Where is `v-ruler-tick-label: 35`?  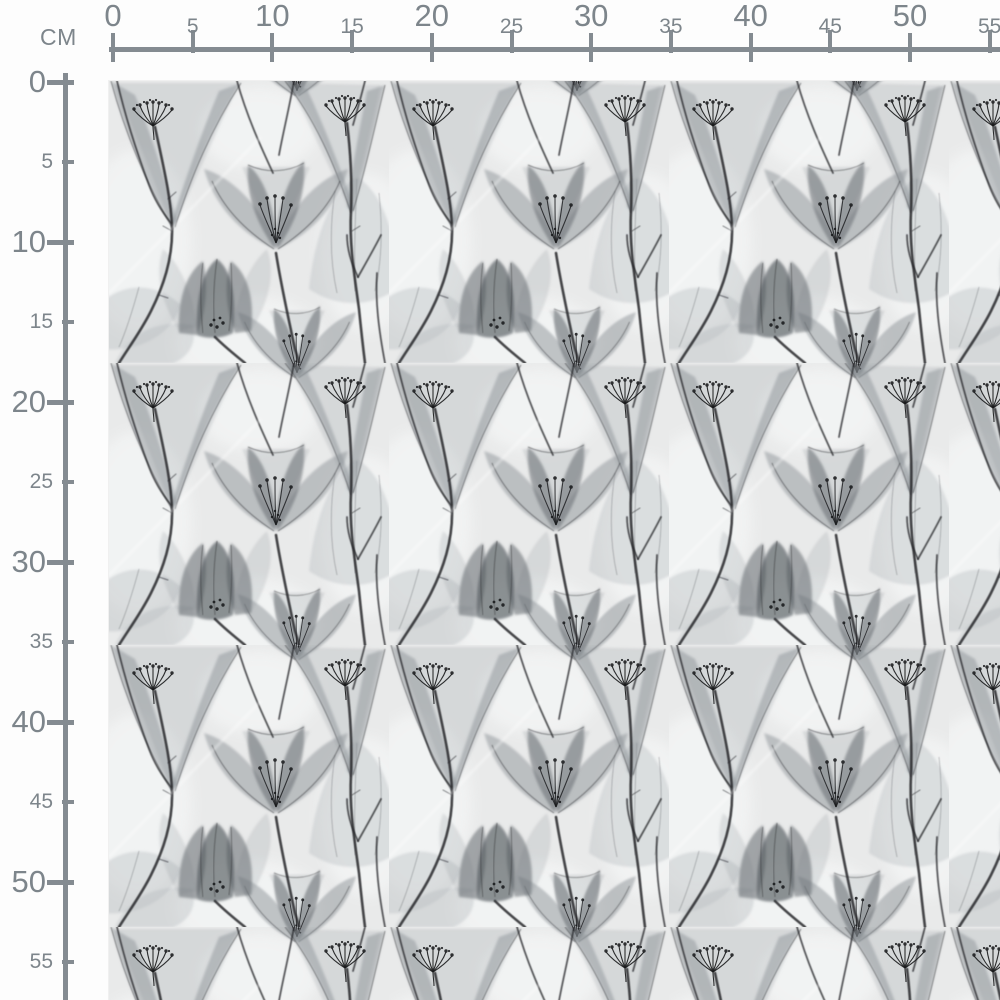
v-ruler-tick-label: 35 is located at coordinates (41, 641).